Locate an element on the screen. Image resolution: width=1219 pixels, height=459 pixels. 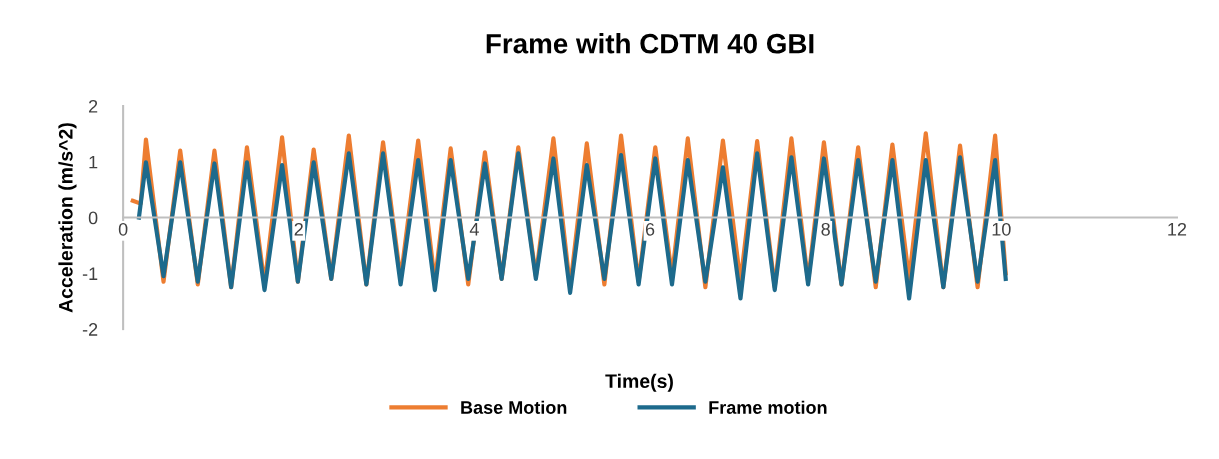
x-tick-label: 10 is located at coordinates (1001, 229).